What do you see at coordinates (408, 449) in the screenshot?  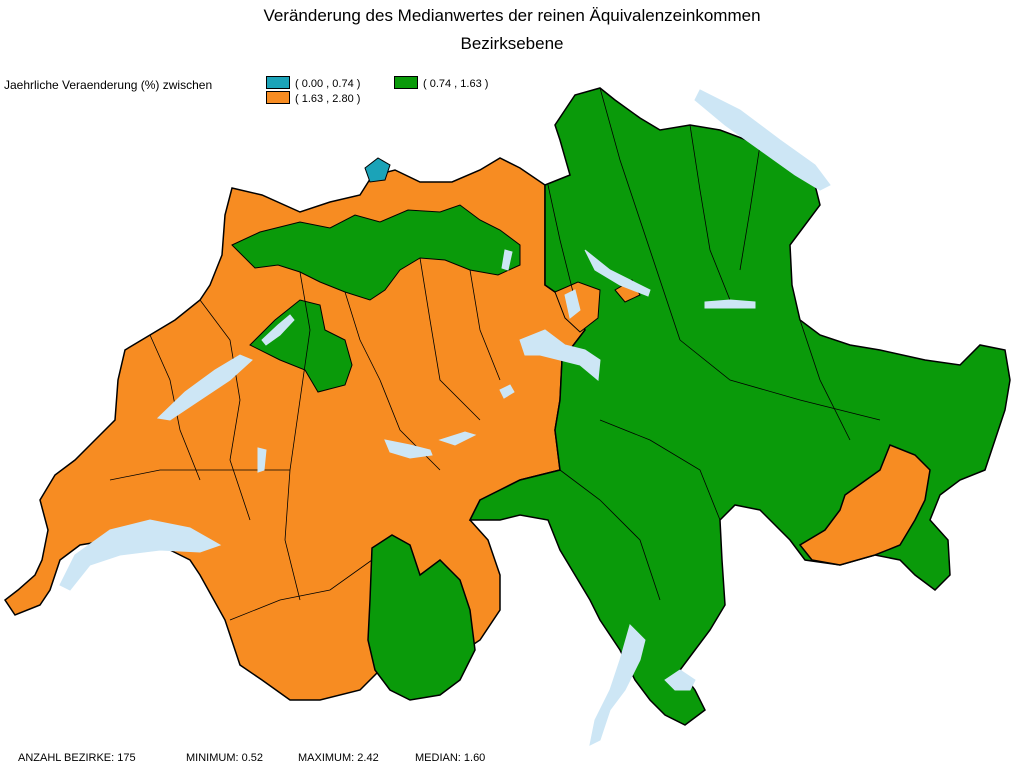 I see `lake-thun` at bounding box center [408, 449].